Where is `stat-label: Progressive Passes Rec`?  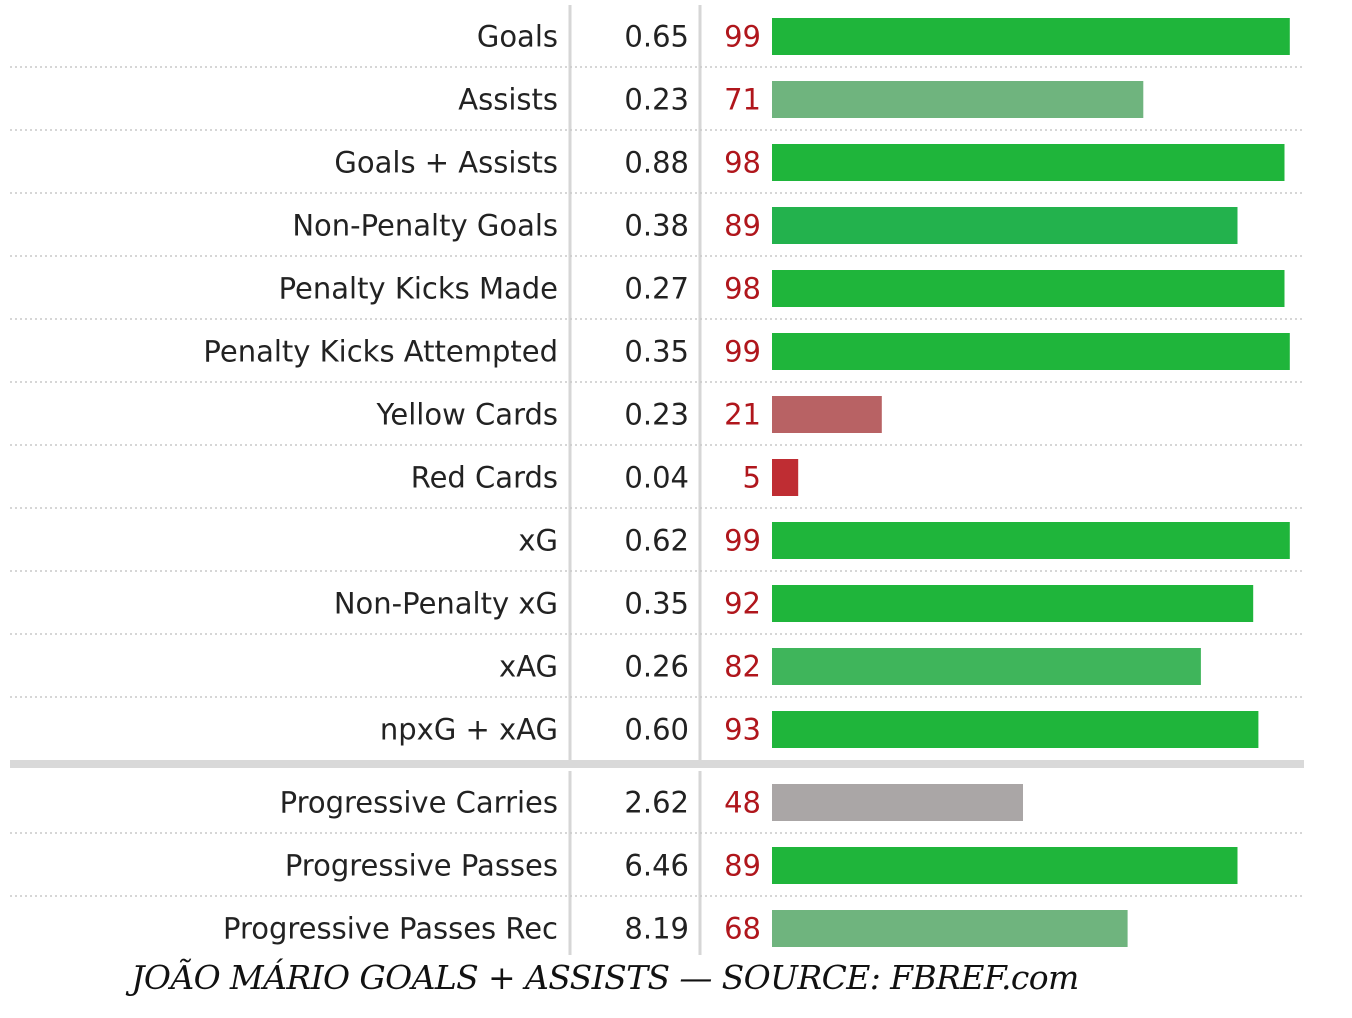
stat-label: Progressive Passes Rec is located at coordinates (390, 929).